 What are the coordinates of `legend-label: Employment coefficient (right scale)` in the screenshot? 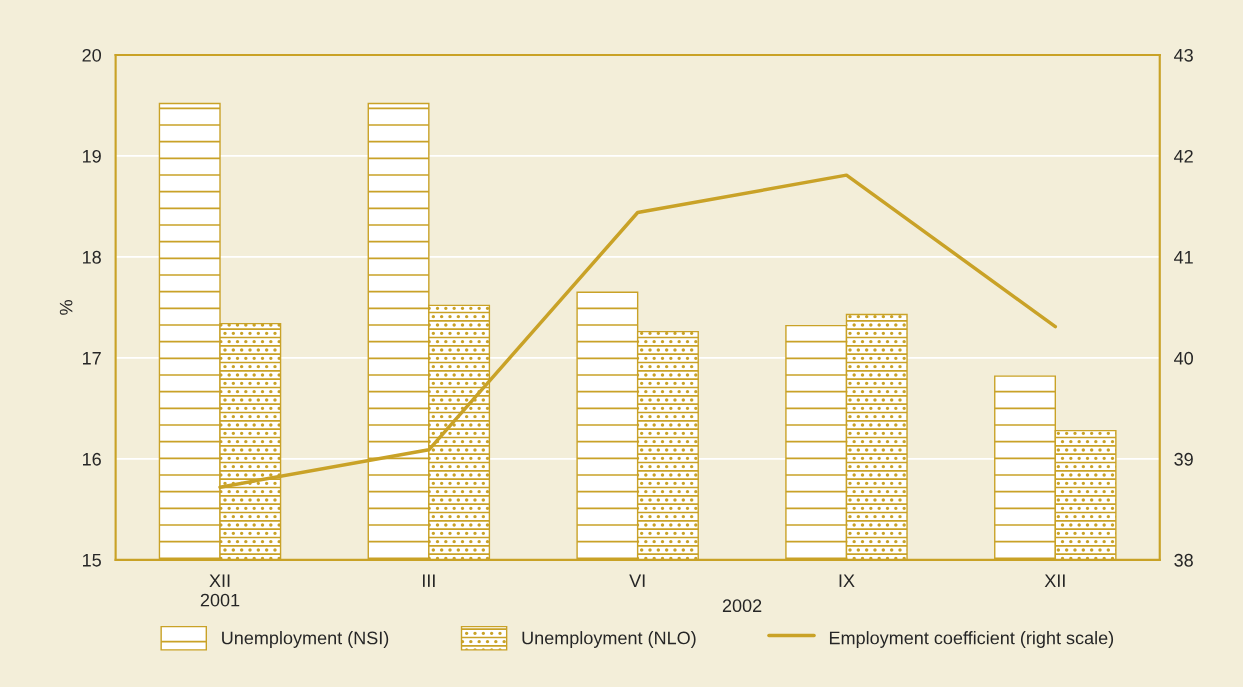 It's located at (971, 639).